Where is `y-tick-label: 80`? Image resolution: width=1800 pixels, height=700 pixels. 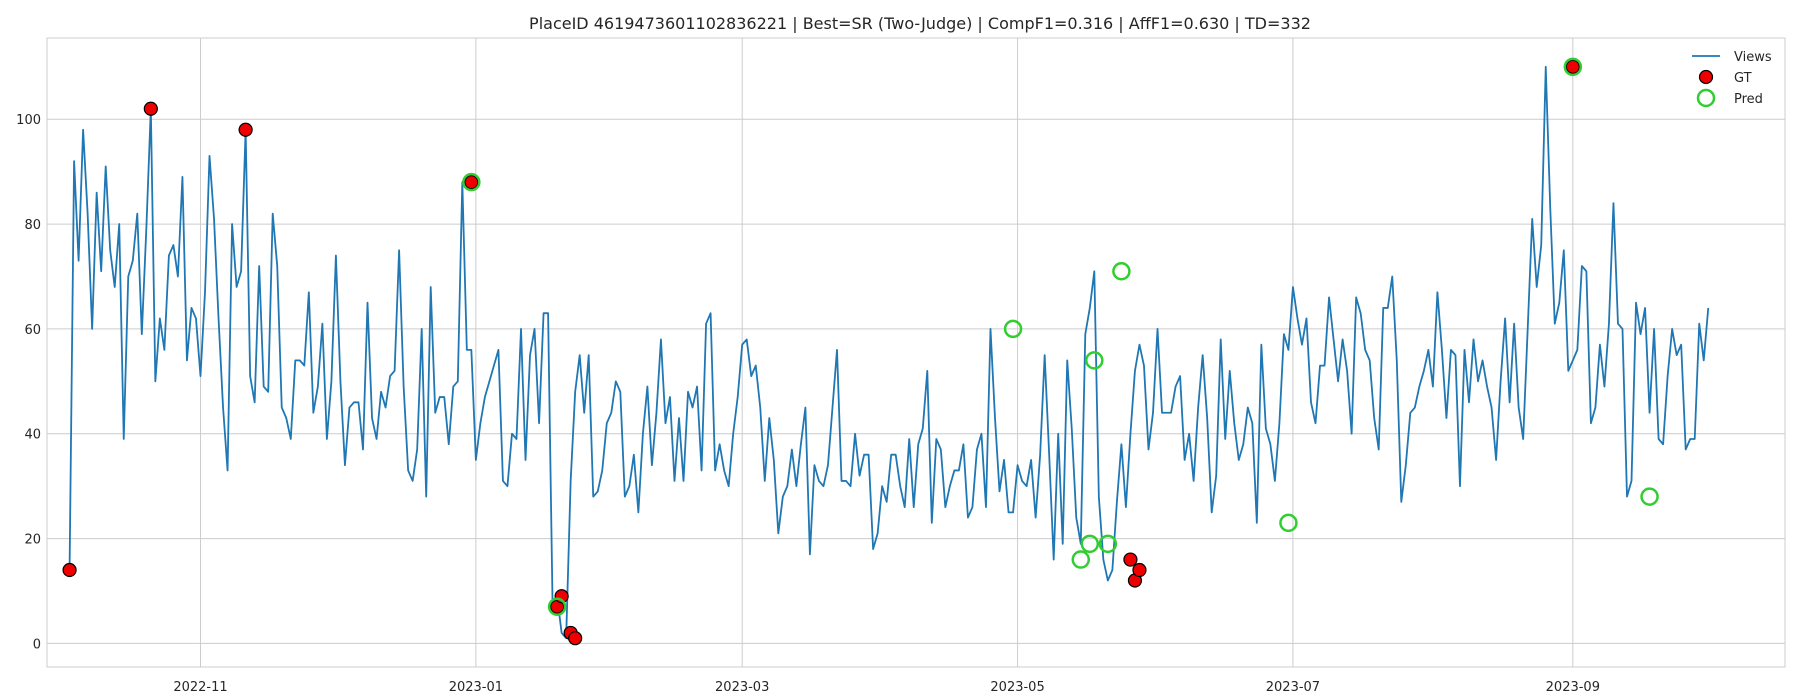 y-tick-label: 80 is located at coordinates (32, 225).